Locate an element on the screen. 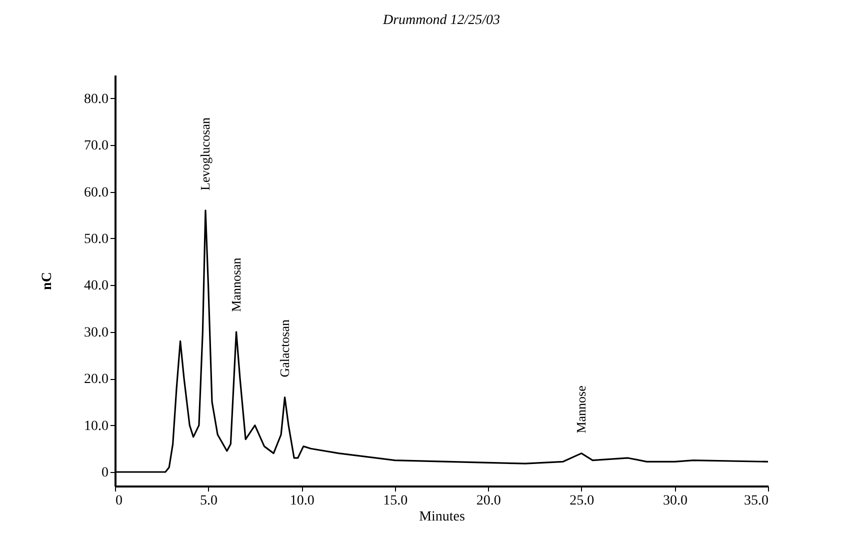  annotation: Levoglucosan is located at coordinates (204, 153).